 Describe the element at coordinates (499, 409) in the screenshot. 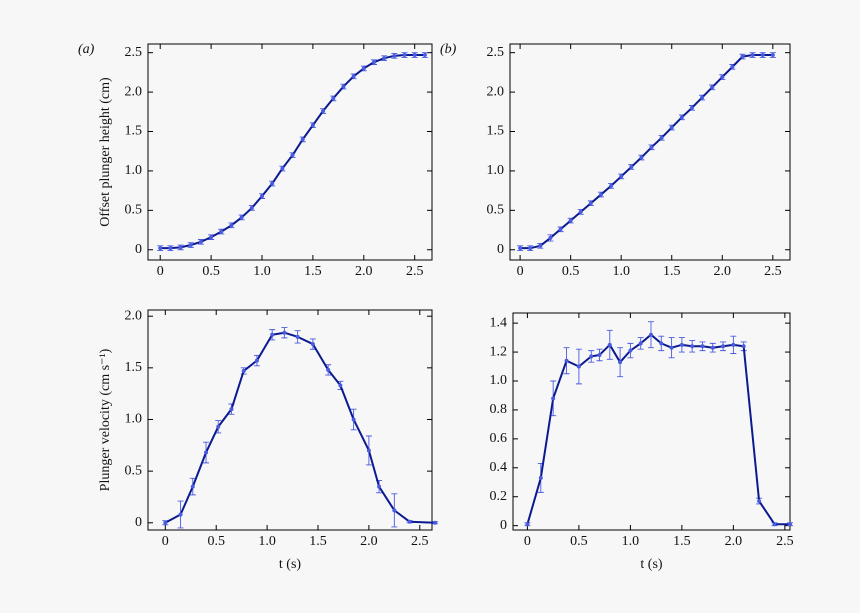

I see `y-tick-label: 0.8` at that location.